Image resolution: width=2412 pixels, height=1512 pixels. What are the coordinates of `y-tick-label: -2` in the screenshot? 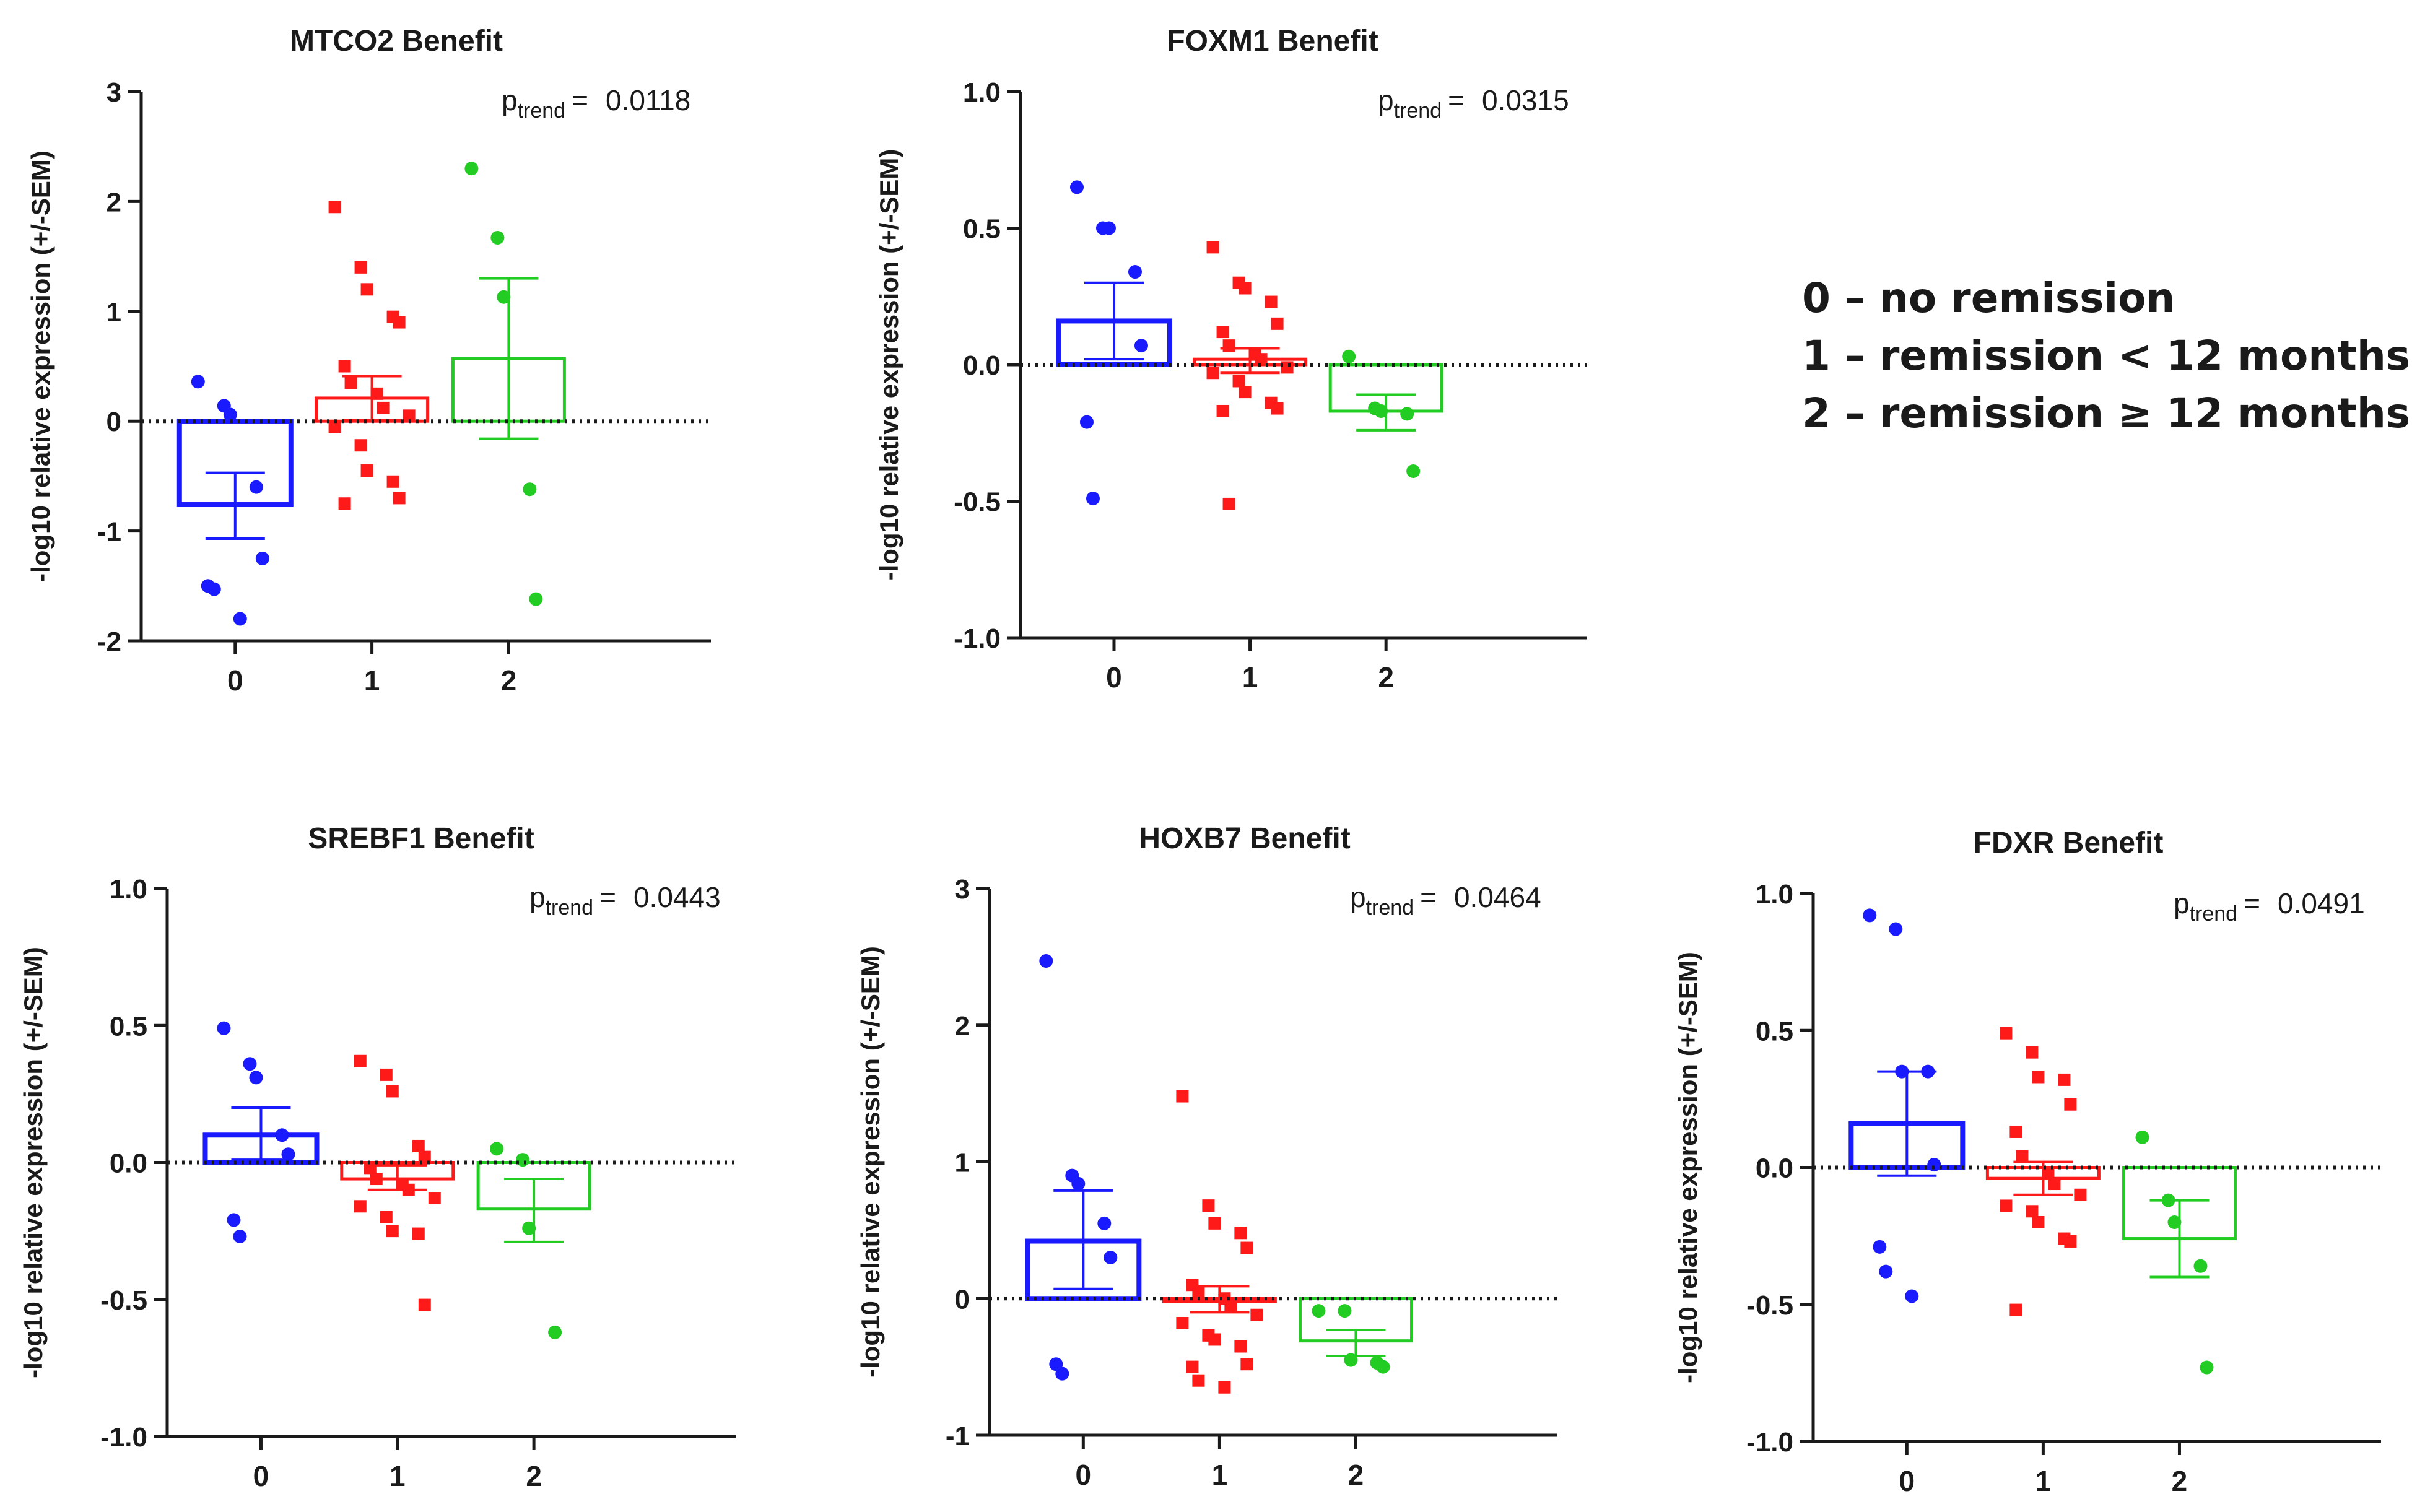 It's located at (109, 642).